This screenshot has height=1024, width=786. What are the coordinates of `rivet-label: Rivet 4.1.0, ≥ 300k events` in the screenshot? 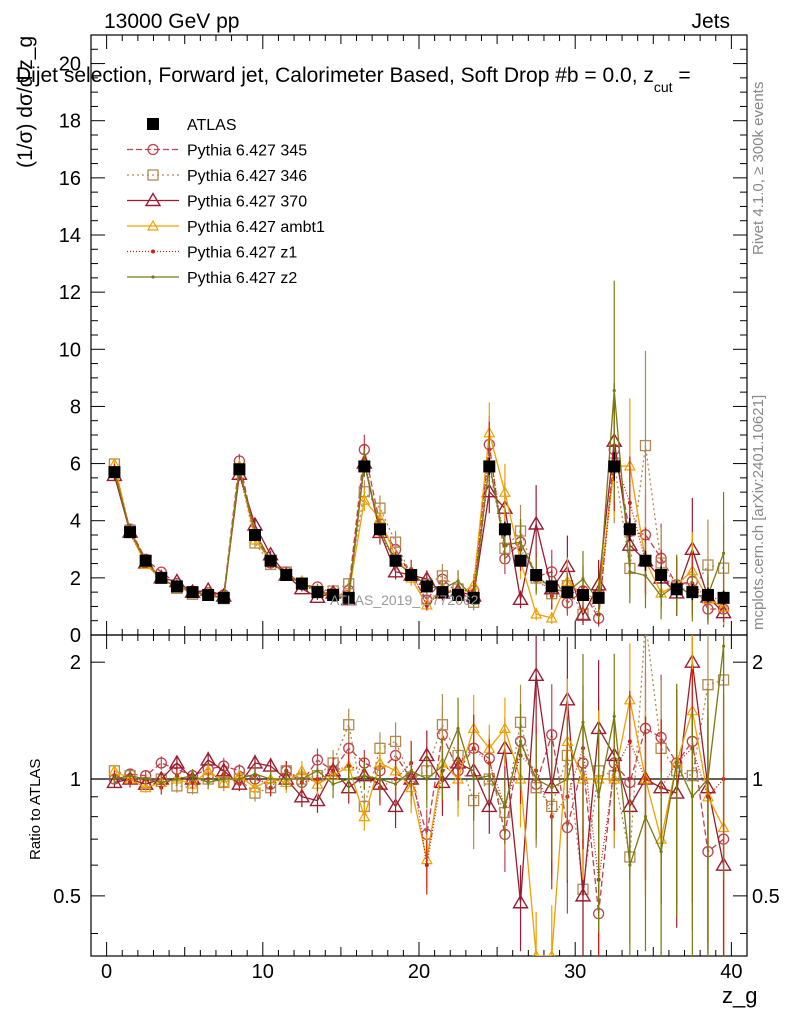 It's located at (758, 168).